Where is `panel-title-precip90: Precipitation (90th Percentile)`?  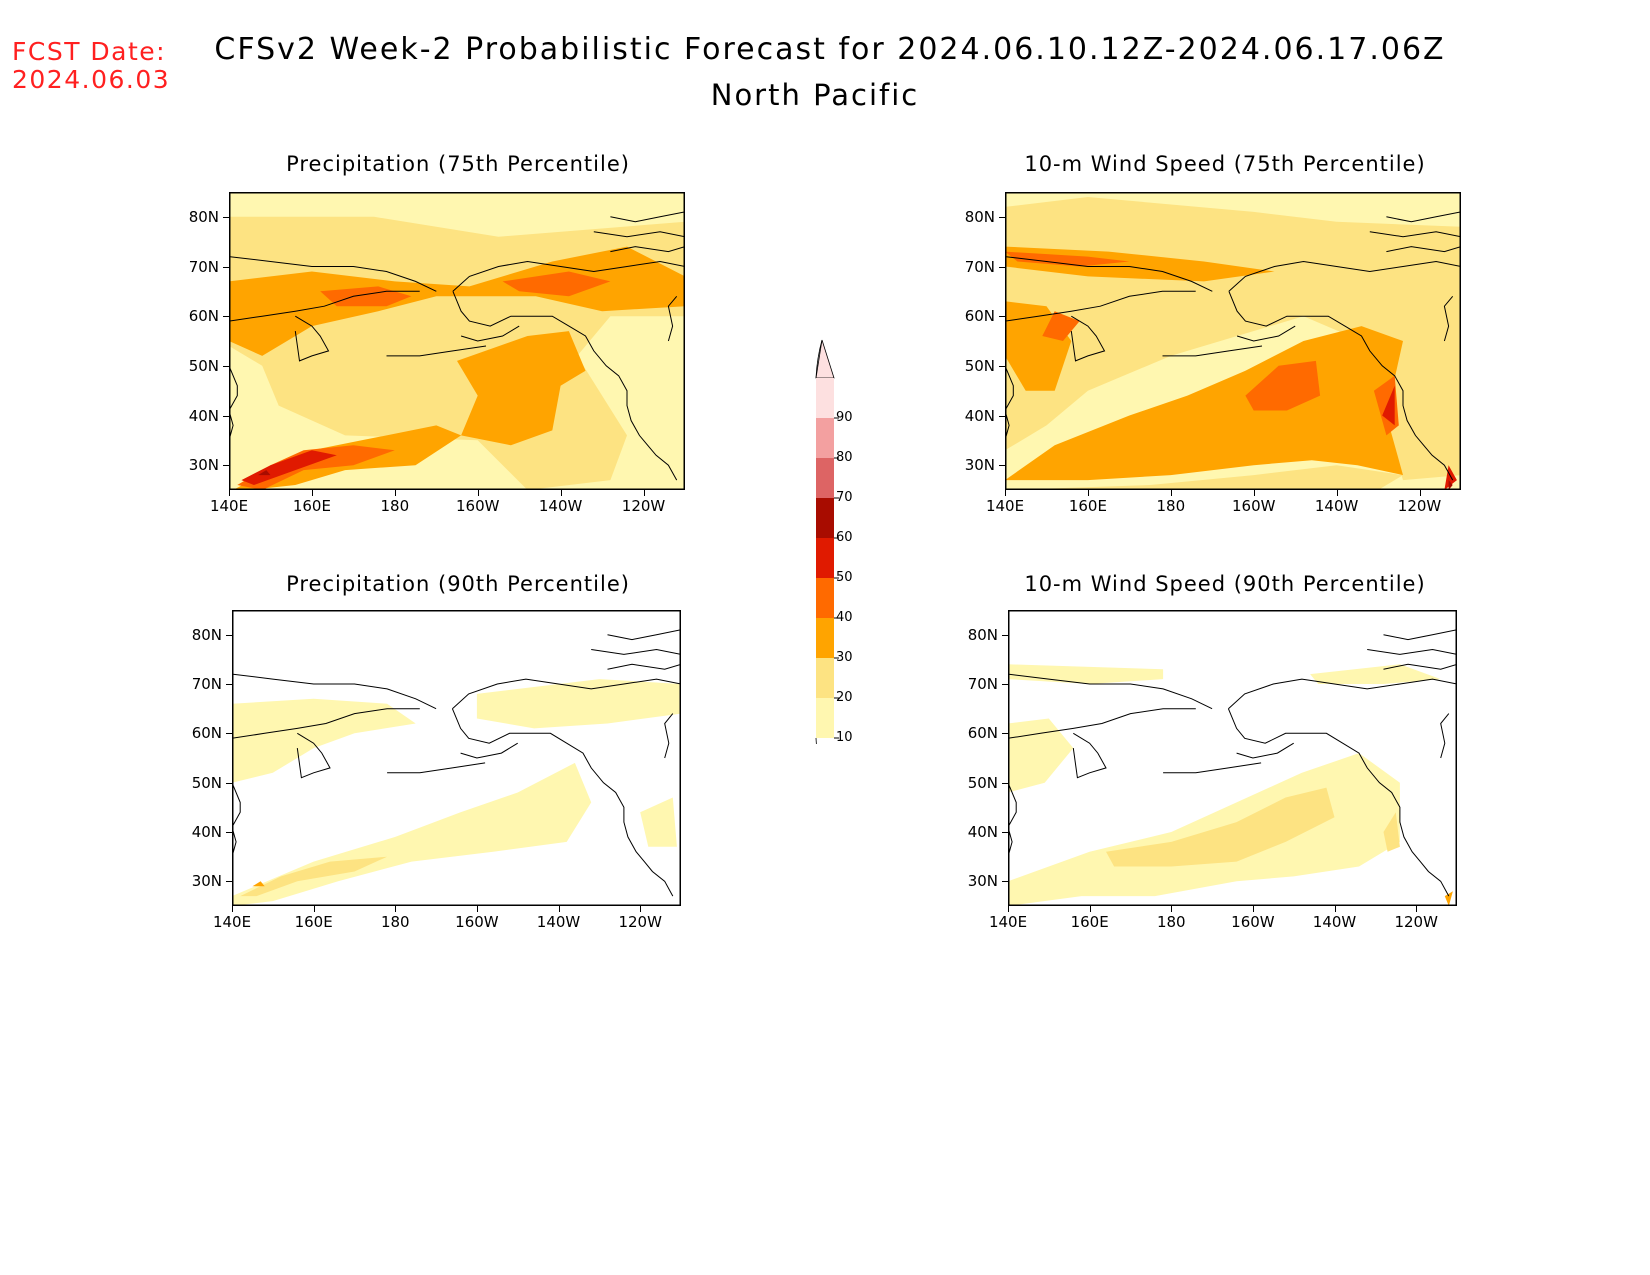
panel-title-precip90: Precipitation (90th Percentile) is located at coordinates (458, 584).